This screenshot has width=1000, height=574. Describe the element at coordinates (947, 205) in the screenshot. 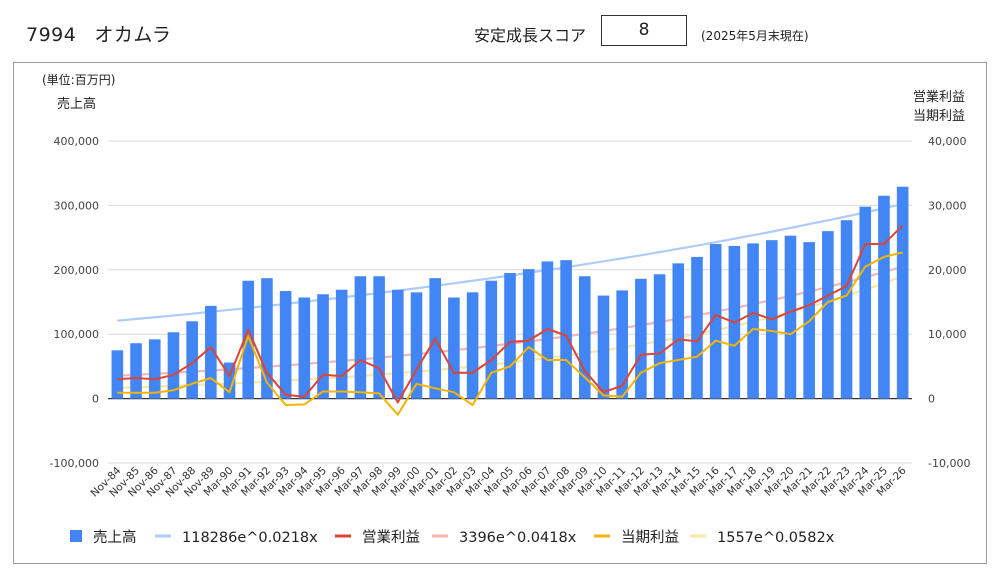

I see `y-right-tick-label: 30,000` at that location.